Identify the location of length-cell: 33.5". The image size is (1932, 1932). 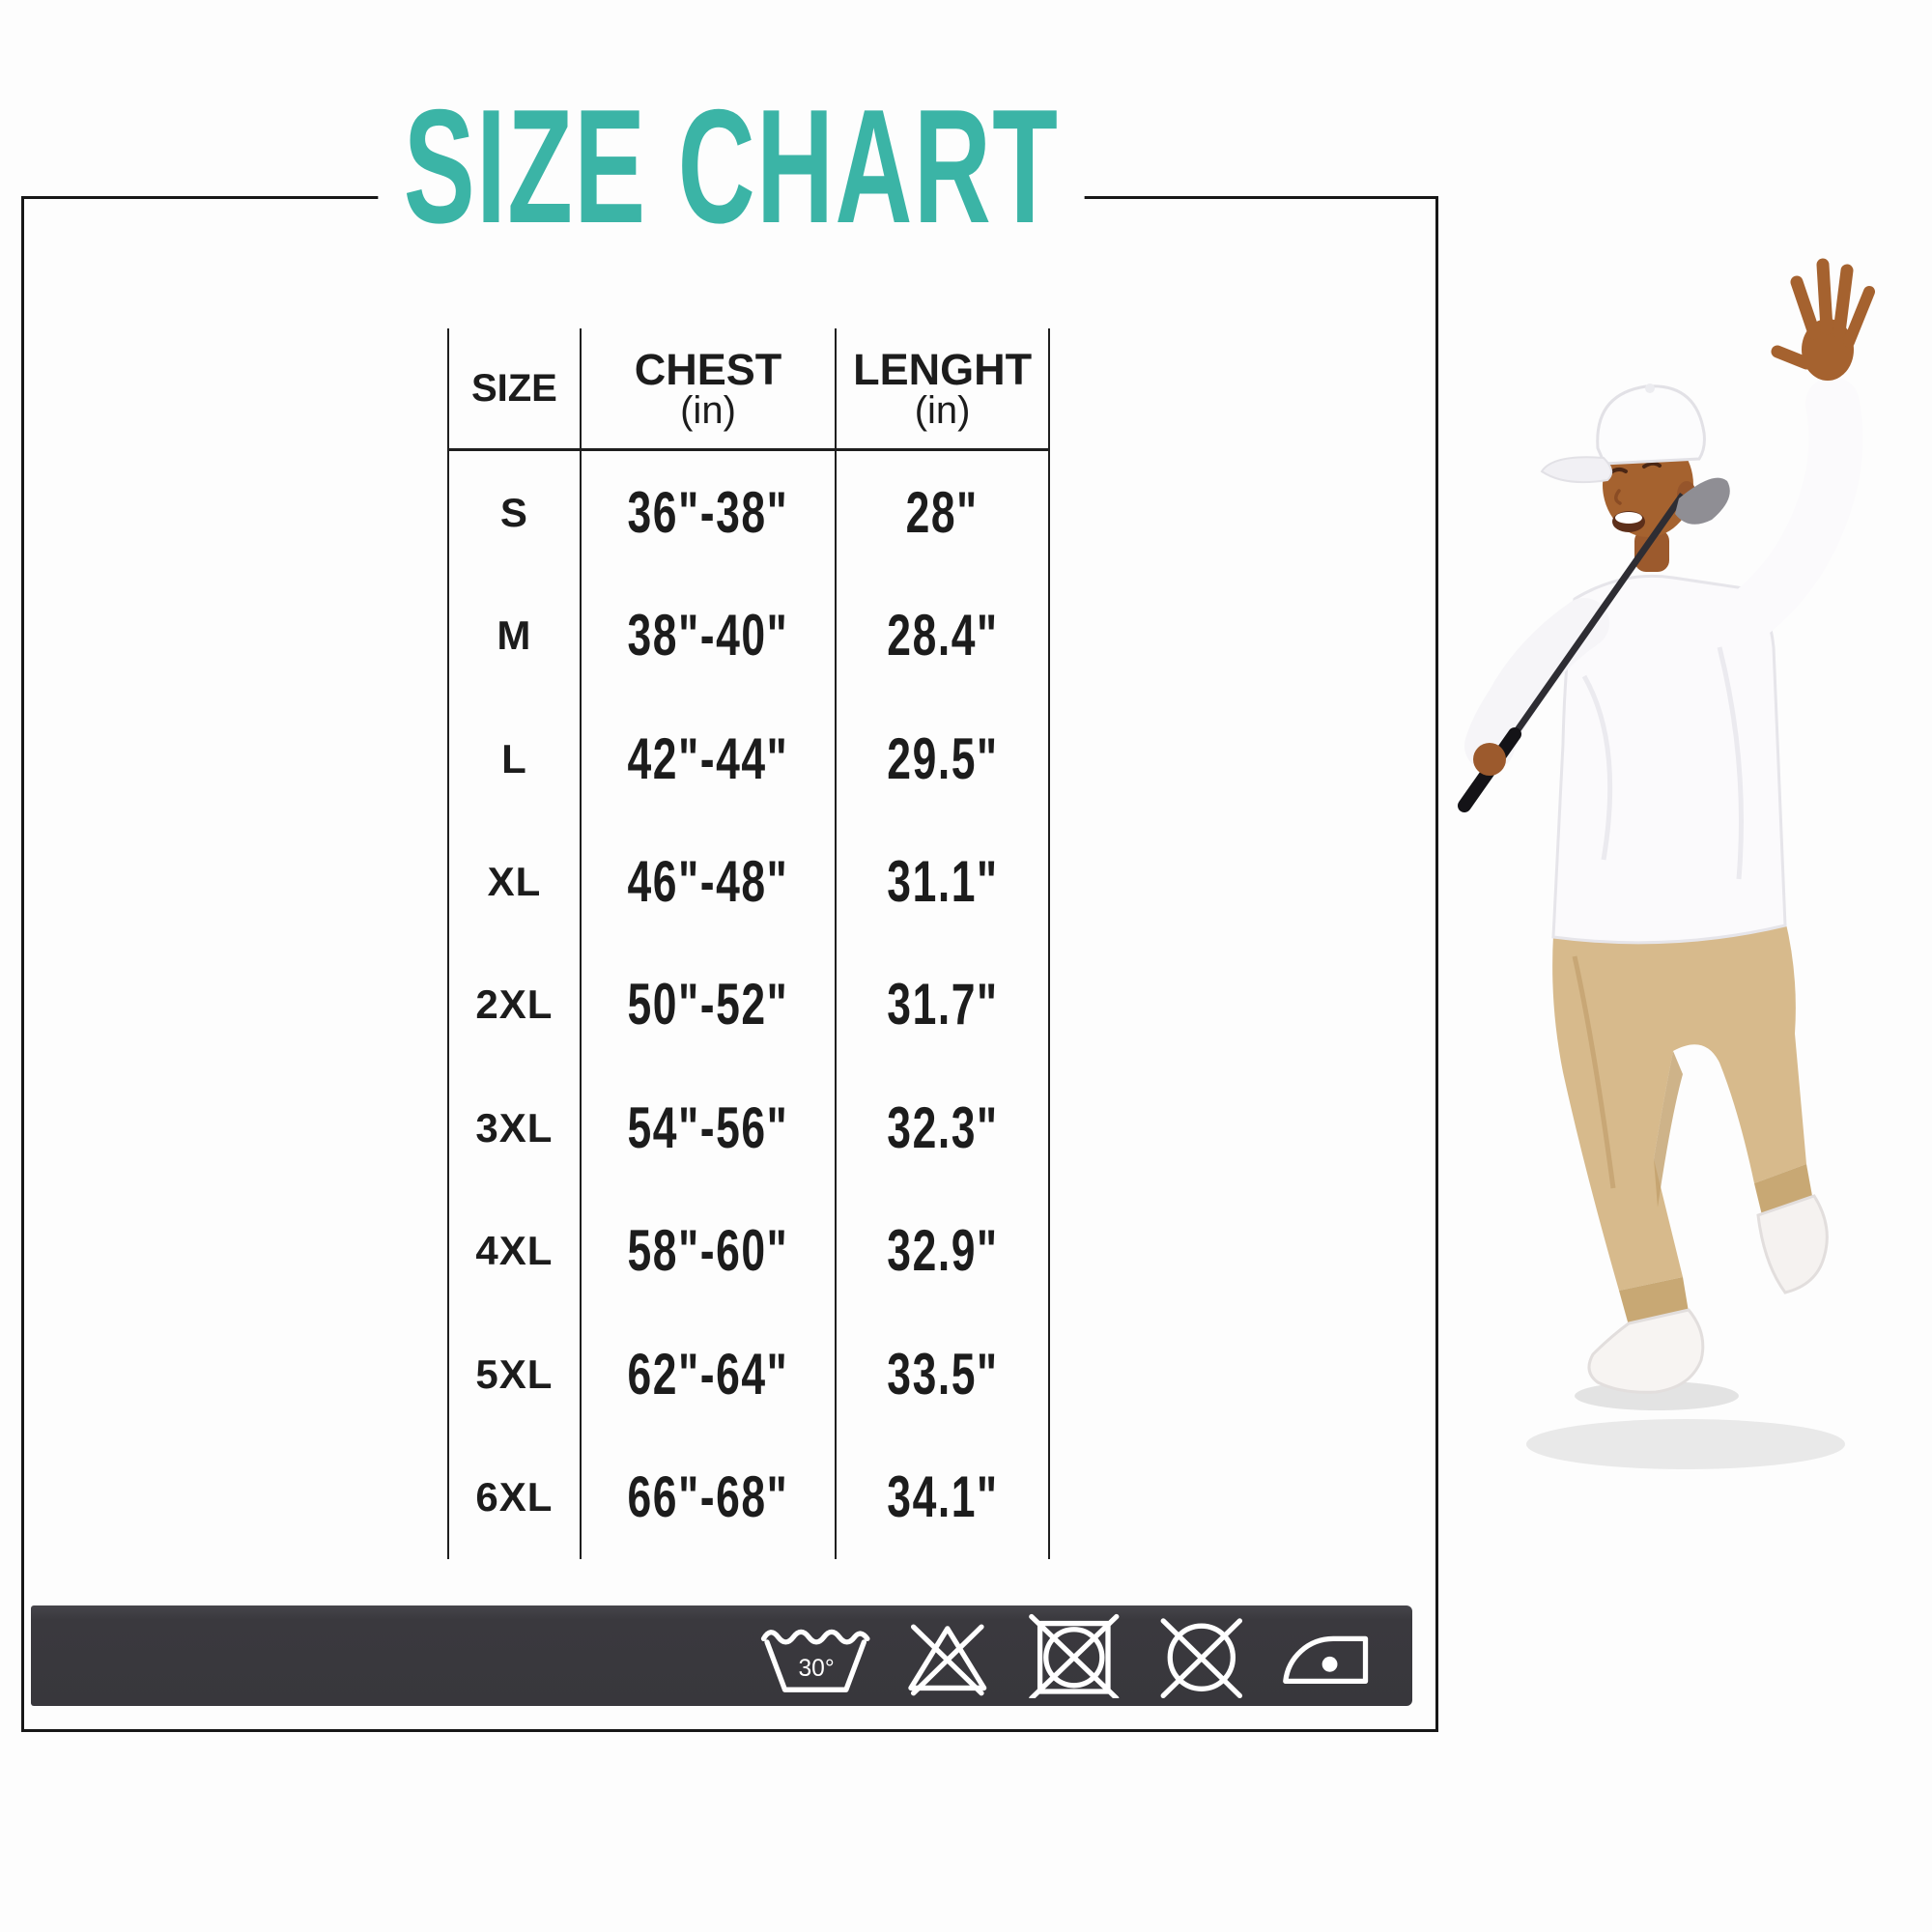
(942, 1374).